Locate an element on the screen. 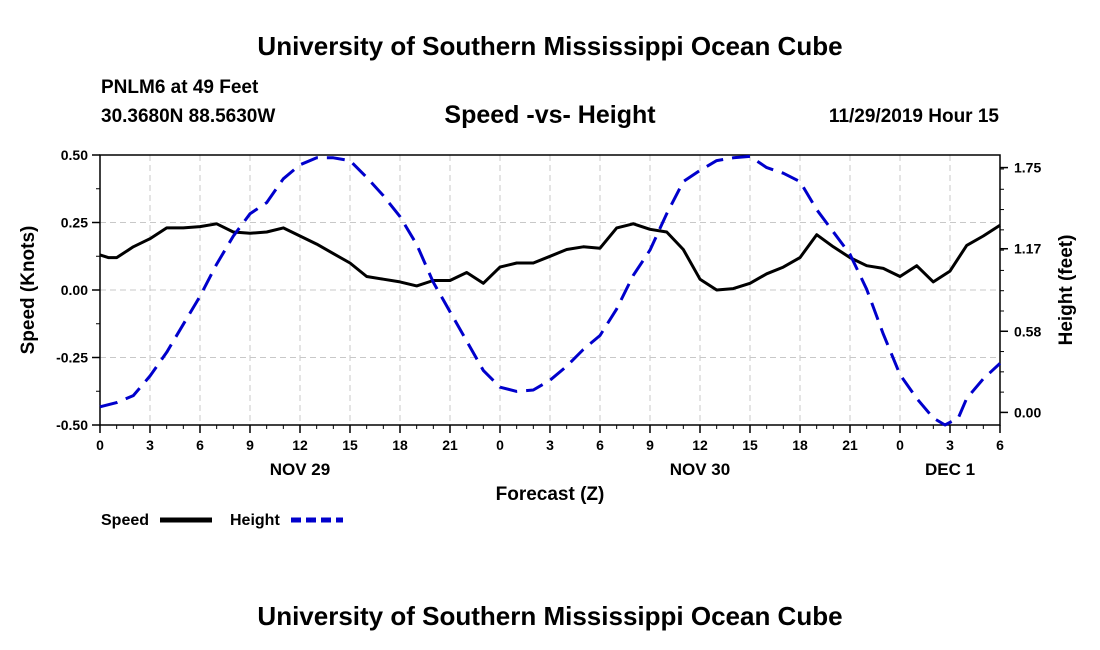  y-tick-label: -0.50 is located at coordinates (72, 425).